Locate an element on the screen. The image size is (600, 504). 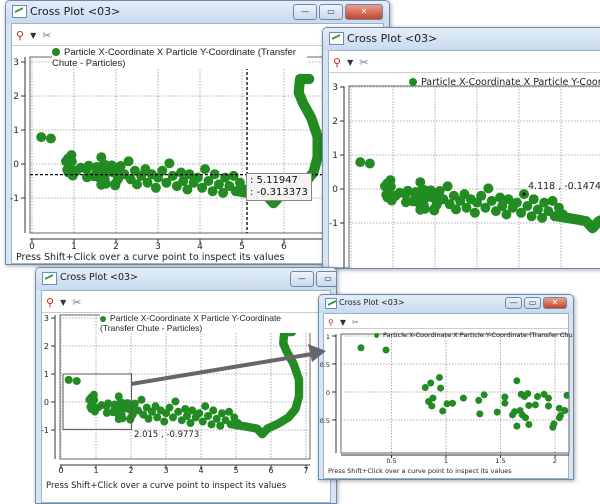
y-tick-label: 0 is located at coordinates (328, 393).